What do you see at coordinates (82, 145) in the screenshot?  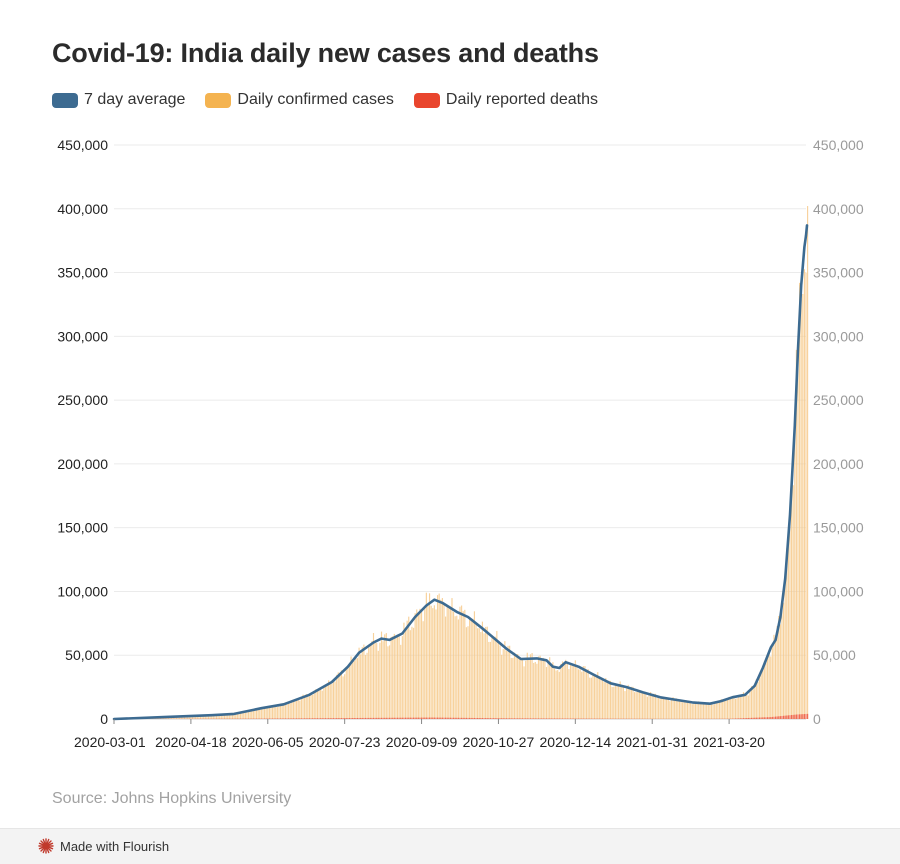 I see `y-tick-label-left: 450,000` at bounding box center [82, 145].